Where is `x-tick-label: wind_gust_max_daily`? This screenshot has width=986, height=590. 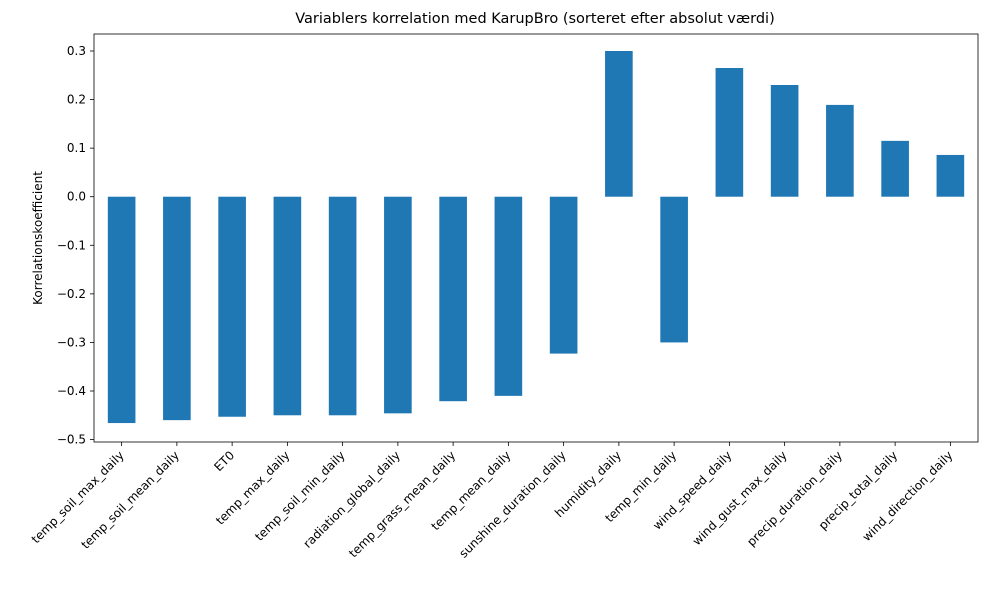 x-tick-label: wind_gust_max_daily is located at coordinates (740, 498).